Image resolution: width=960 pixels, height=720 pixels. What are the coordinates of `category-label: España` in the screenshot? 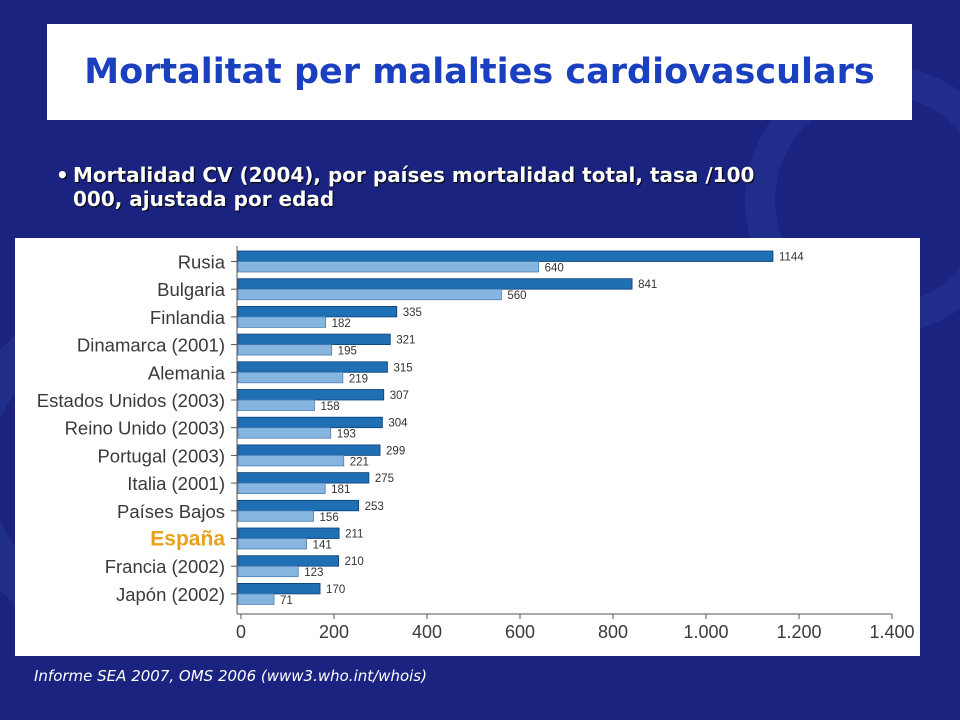 It's located at (187, 539).